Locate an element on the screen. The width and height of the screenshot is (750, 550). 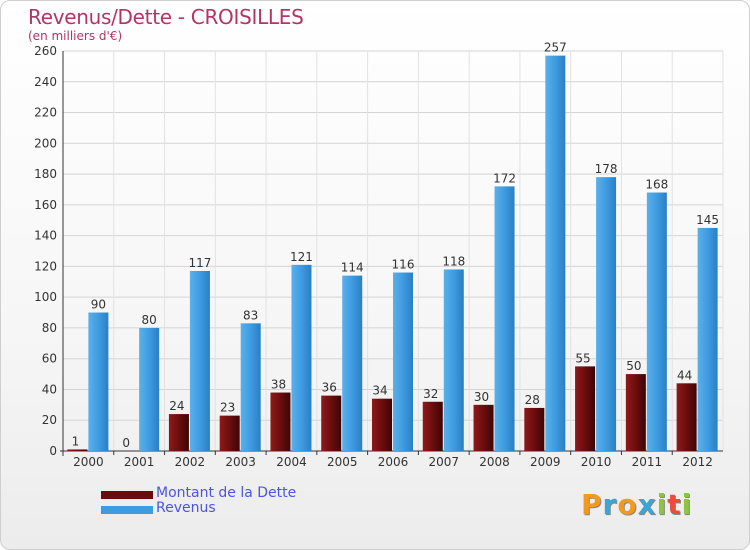
bar-dette-2008 is located at coordinates (483, 427).